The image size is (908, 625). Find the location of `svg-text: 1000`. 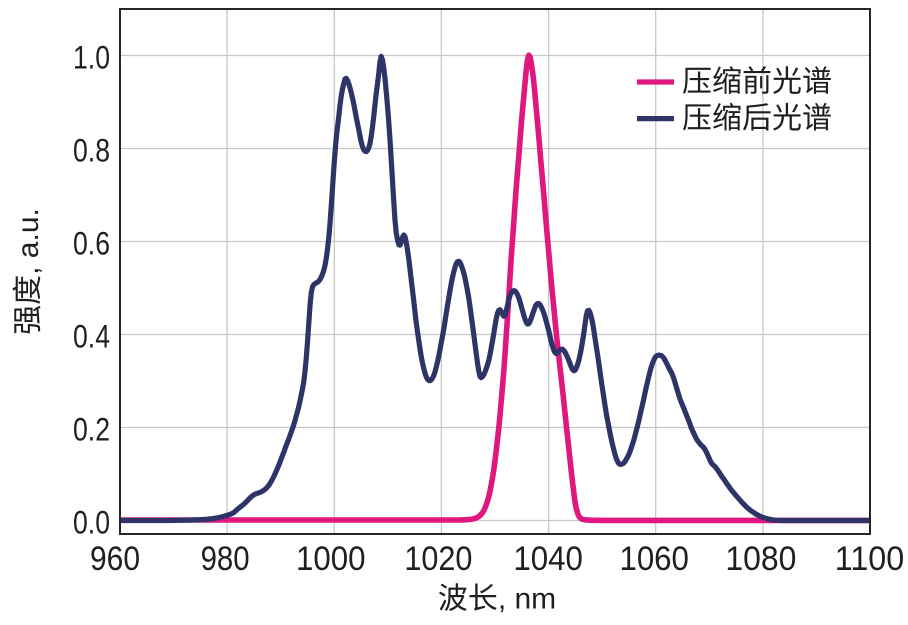

svg-text: 1000 is located at coordinates (331, 559).